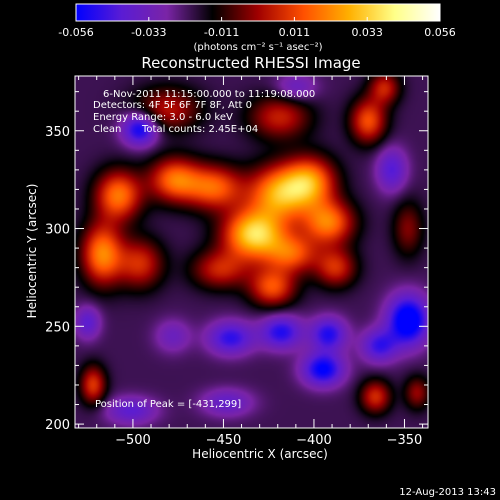 Image resolution: width=500 pixels, height=500 pixels. What do you see at coordinates (57, 132) in the screenshot?
I see `y-tick-label: 350` at bounding box center [57, 132].